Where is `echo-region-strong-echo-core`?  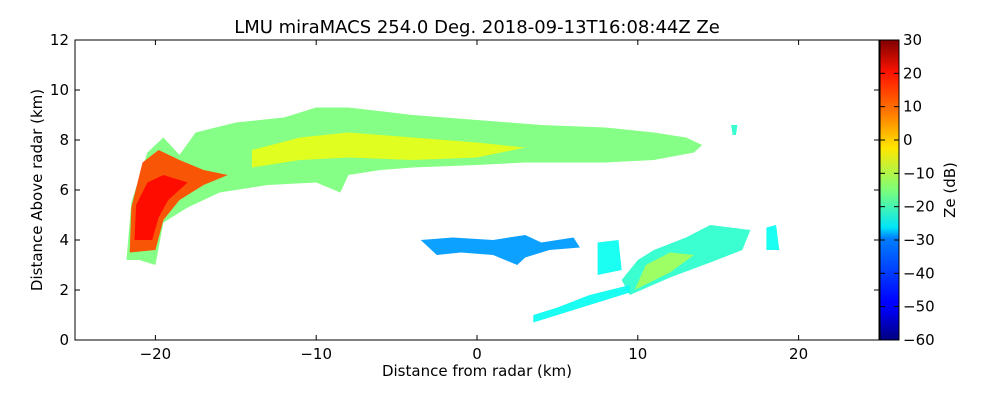 echo-region-strong-echo-core is located at coordinates (161, 207).